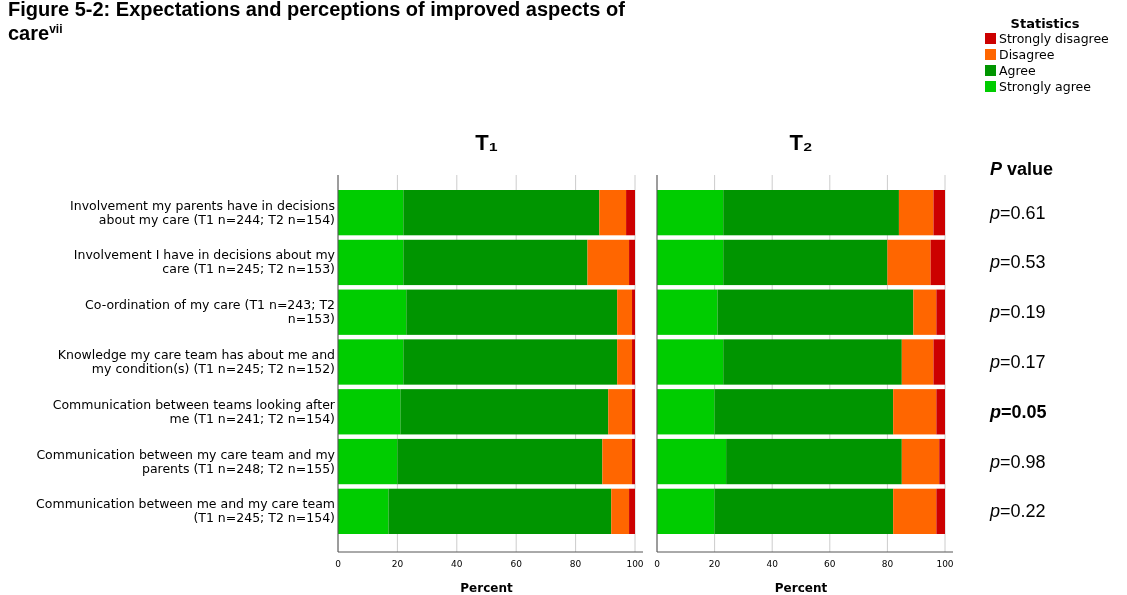 The image size is (1127, 595). Describe the element at coordinates (1017, 262) in the screenshot. I see `text: p=0.53` at that location.